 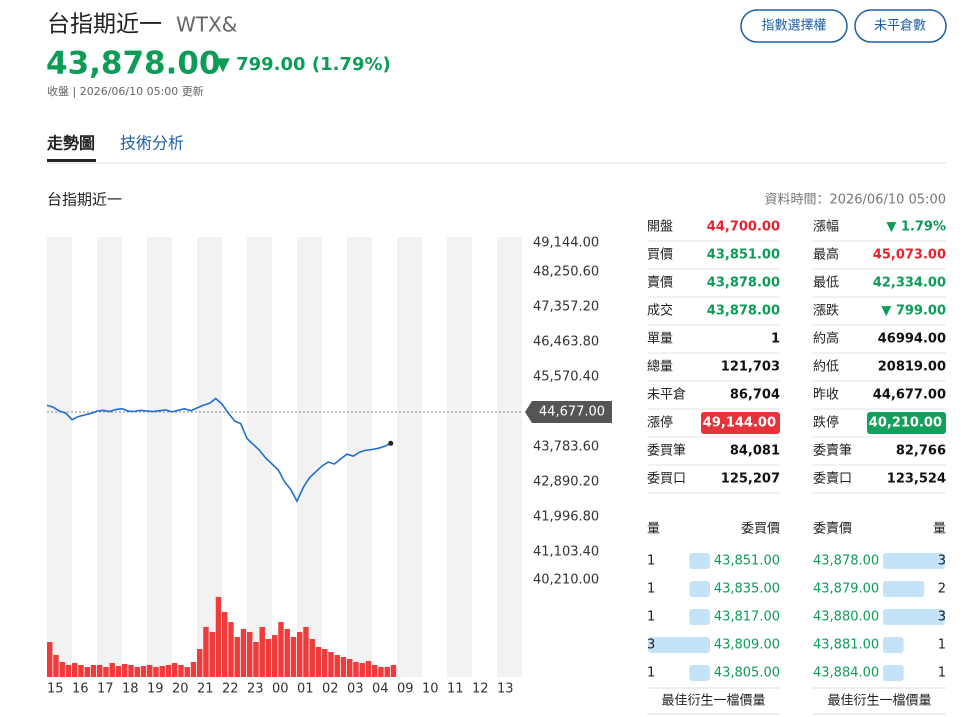 What do you see at coordinates (747, 561) in the screenshot?
I see `bid-price: 43,851.00` at bounding box center [747, 561].